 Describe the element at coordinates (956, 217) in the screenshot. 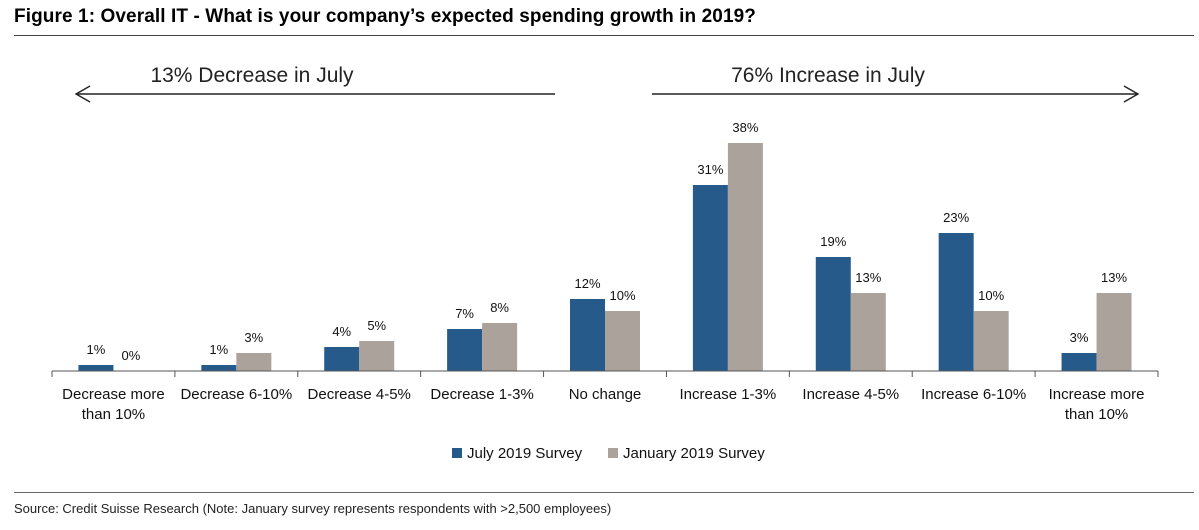

I see `data-label-july-7: 23%` at that location.